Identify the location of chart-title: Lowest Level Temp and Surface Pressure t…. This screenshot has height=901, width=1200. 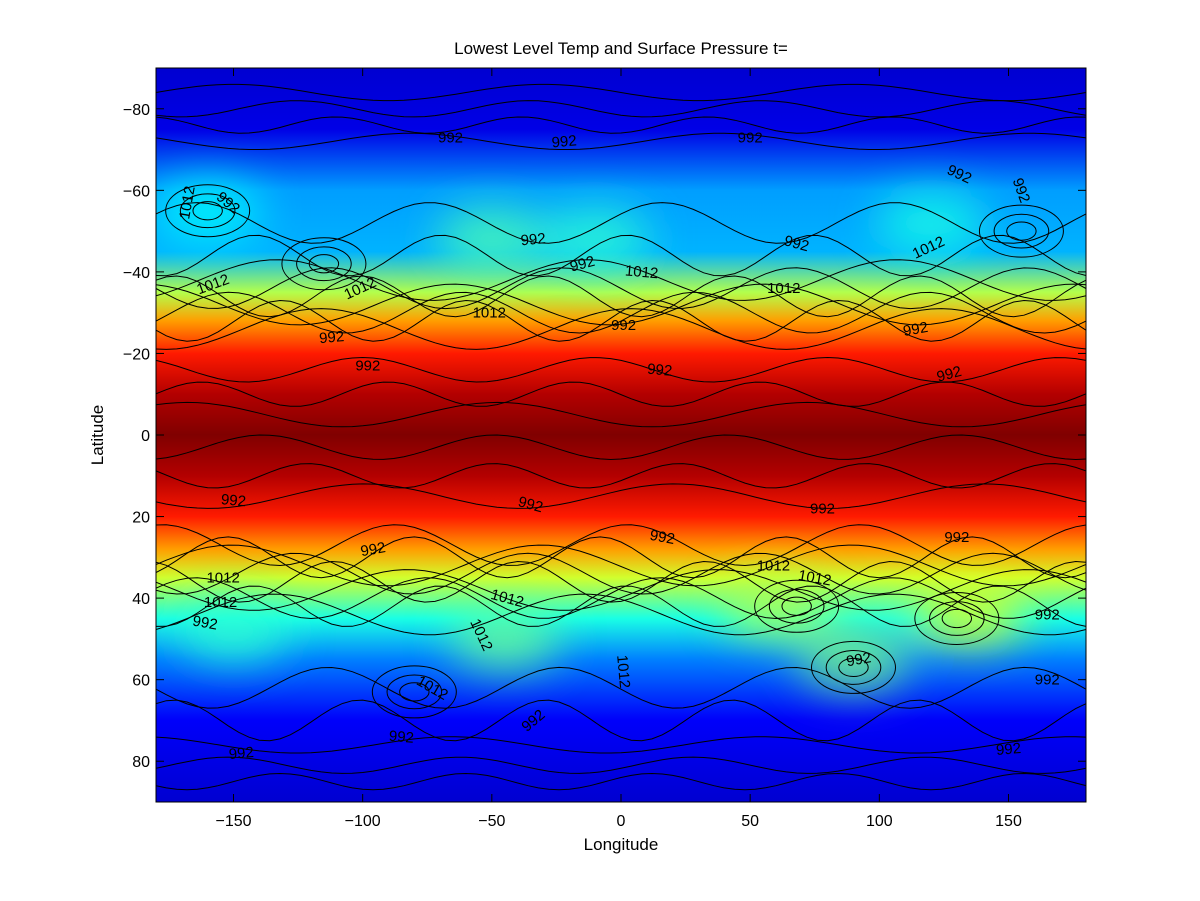
(621, 48).